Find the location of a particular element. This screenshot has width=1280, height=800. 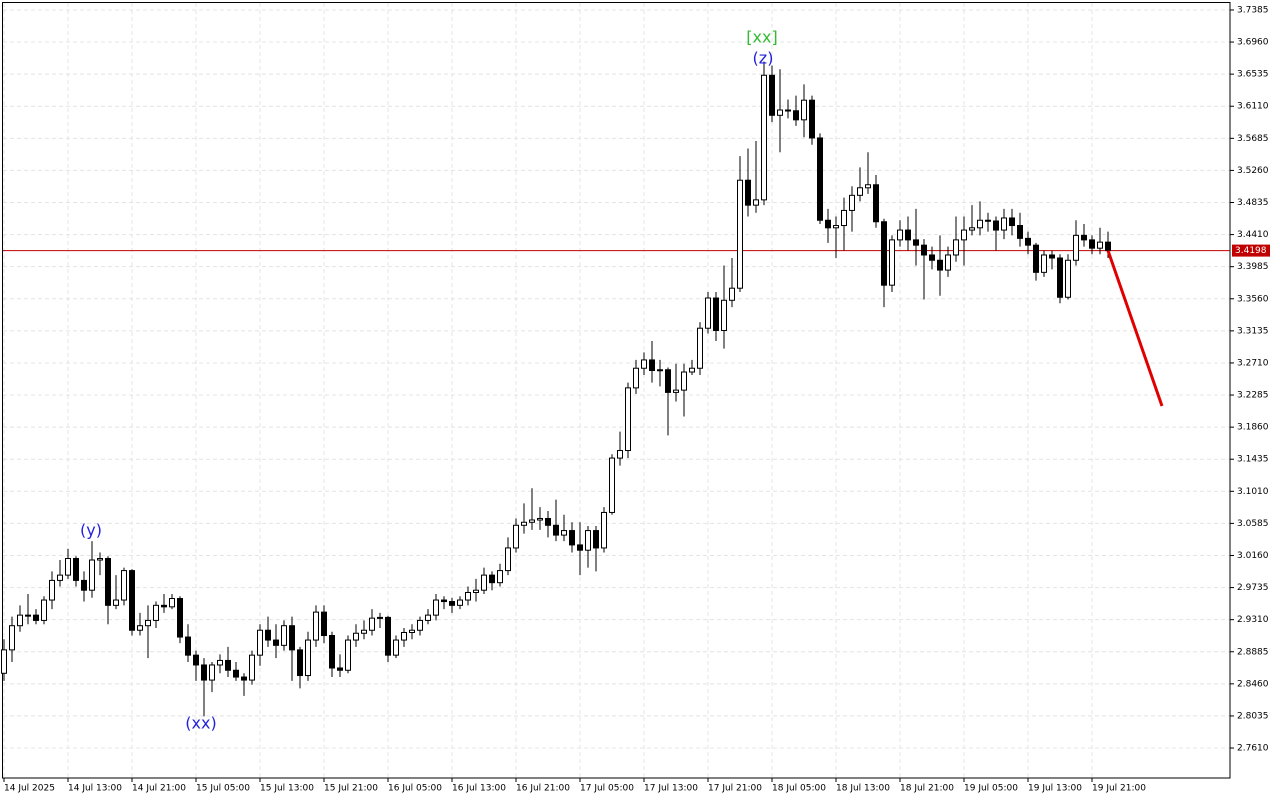

y-tick-label: 2.8035 is located at coordinates (1253, 716).